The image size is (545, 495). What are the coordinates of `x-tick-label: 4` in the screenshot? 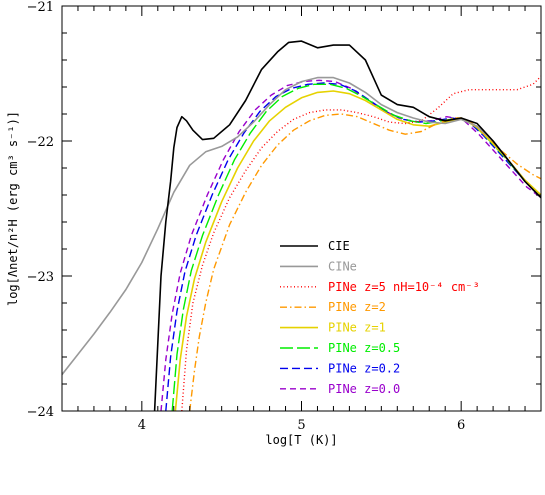 It's located at (142, 425).